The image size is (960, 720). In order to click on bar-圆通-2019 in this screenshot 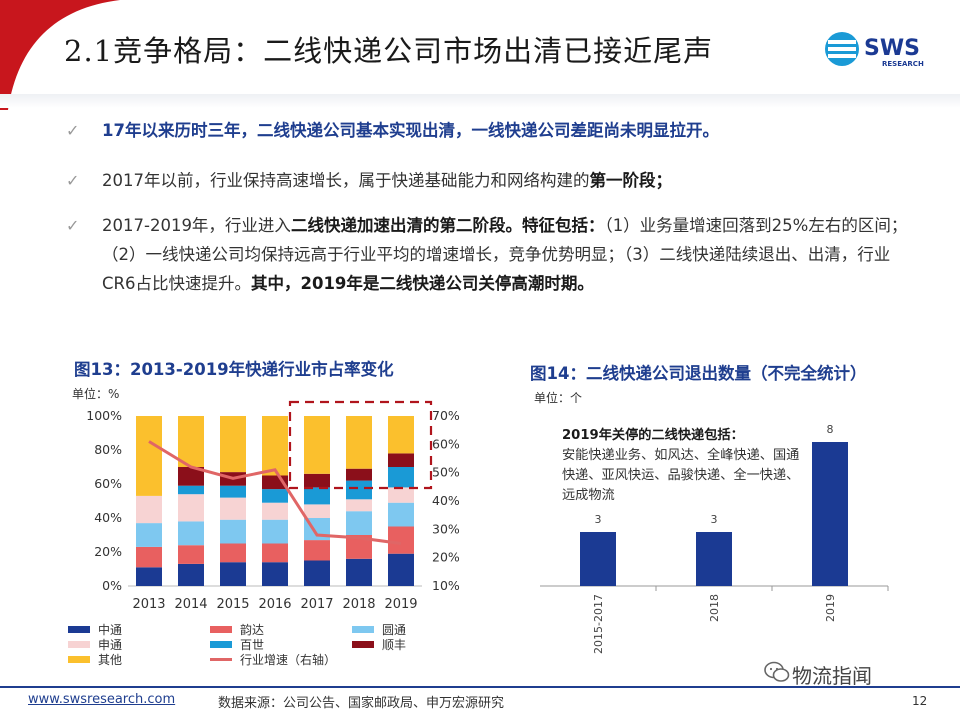, I will do `click(401, 514)`.